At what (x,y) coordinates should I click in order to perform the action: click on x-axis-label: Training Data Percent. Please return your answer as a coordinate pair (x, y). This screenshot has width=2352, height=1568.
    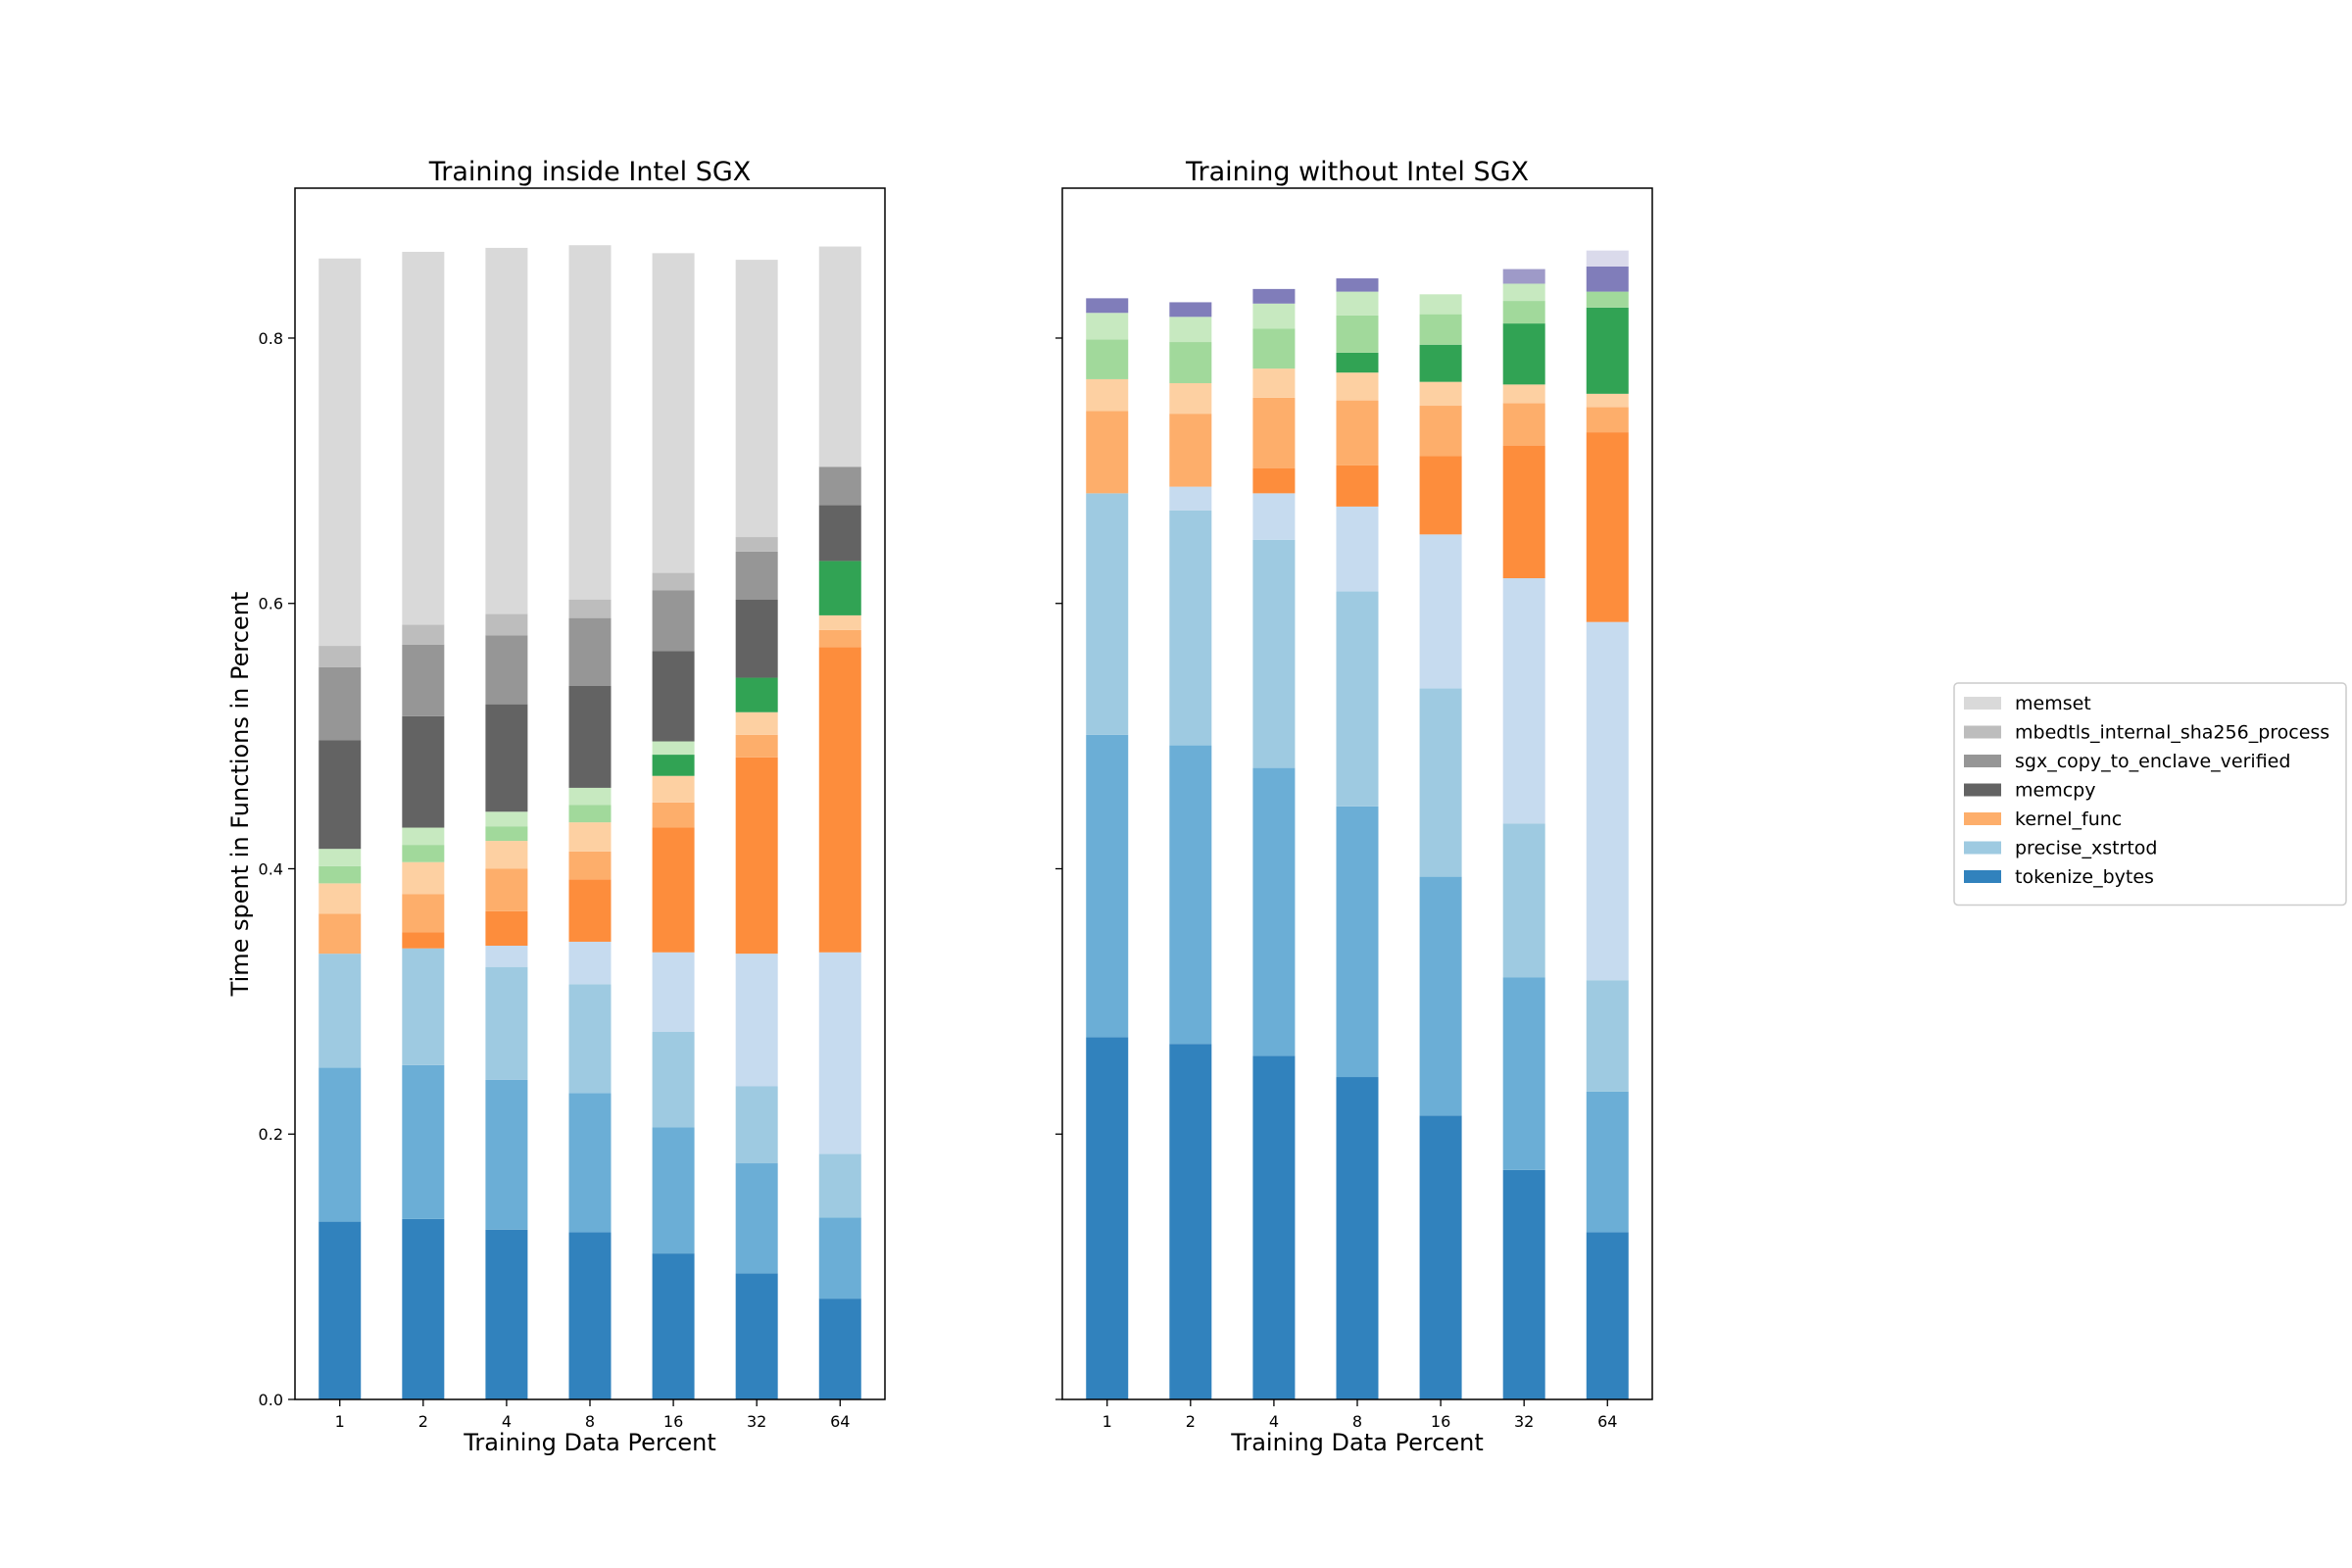
    Looking at the image, I should click on (1357, 1442).